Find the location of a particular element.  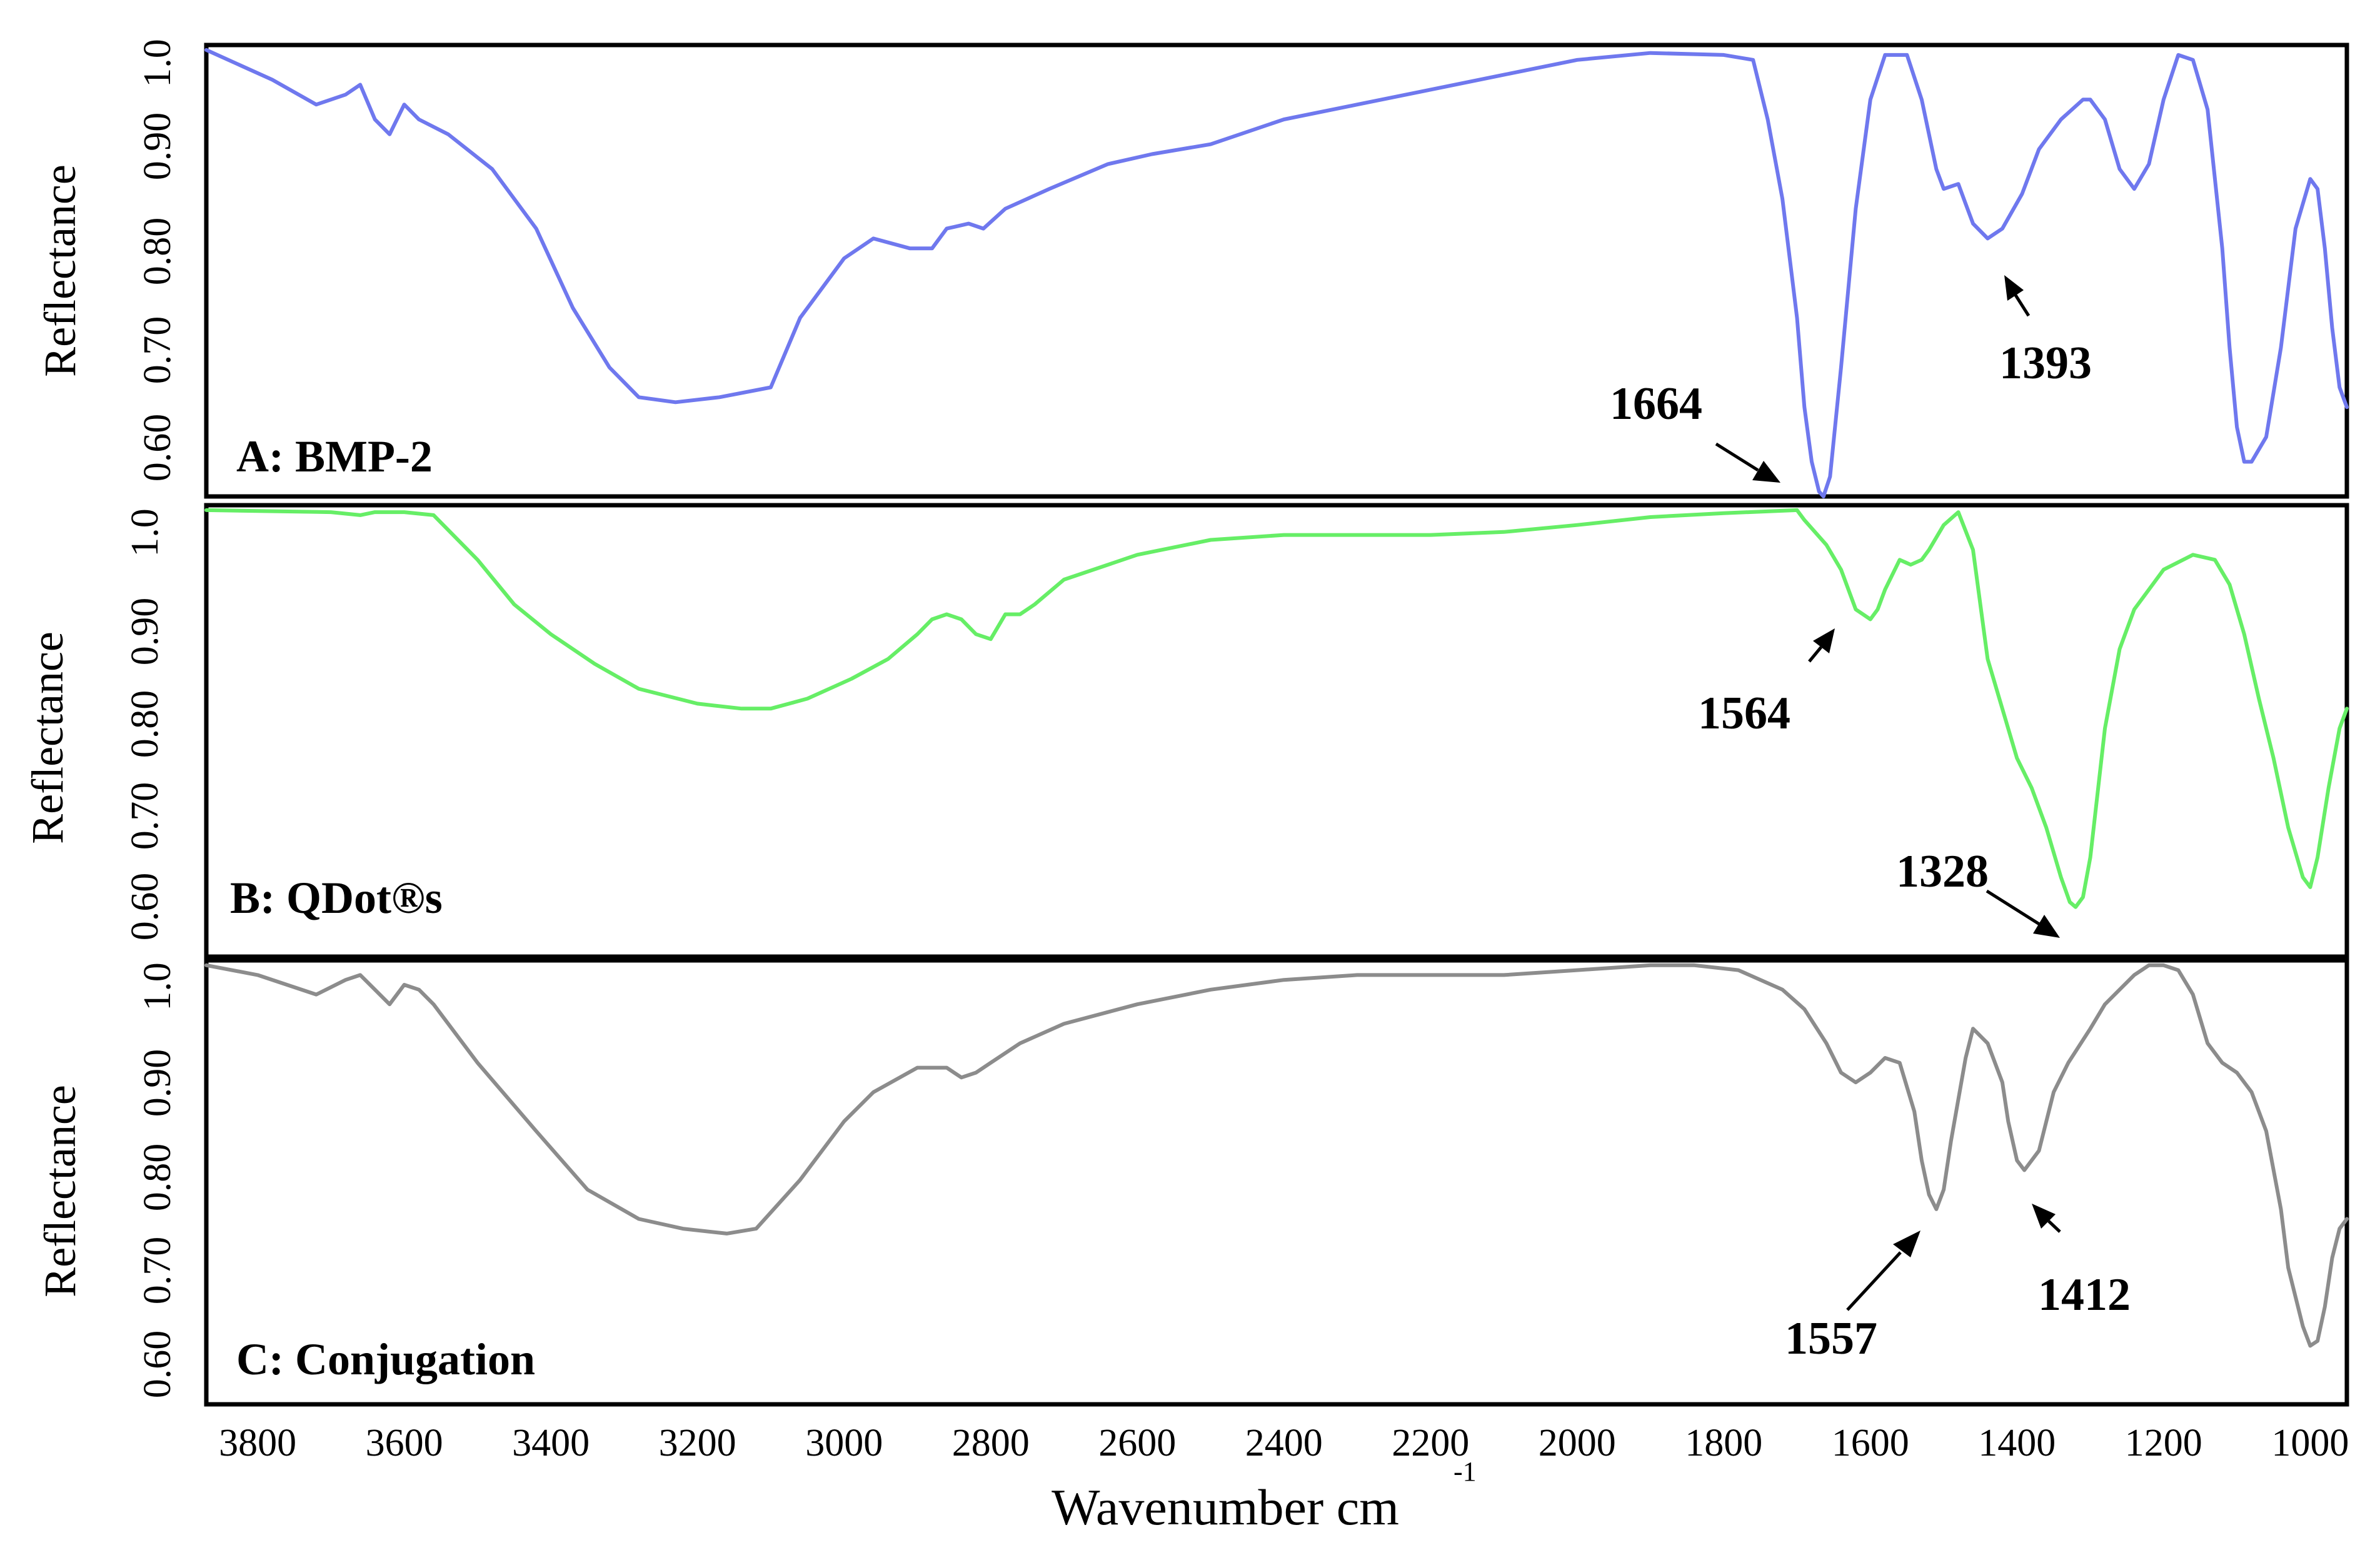

panel-c-ytick: 0.80 is located at coordinates (157, 1178).